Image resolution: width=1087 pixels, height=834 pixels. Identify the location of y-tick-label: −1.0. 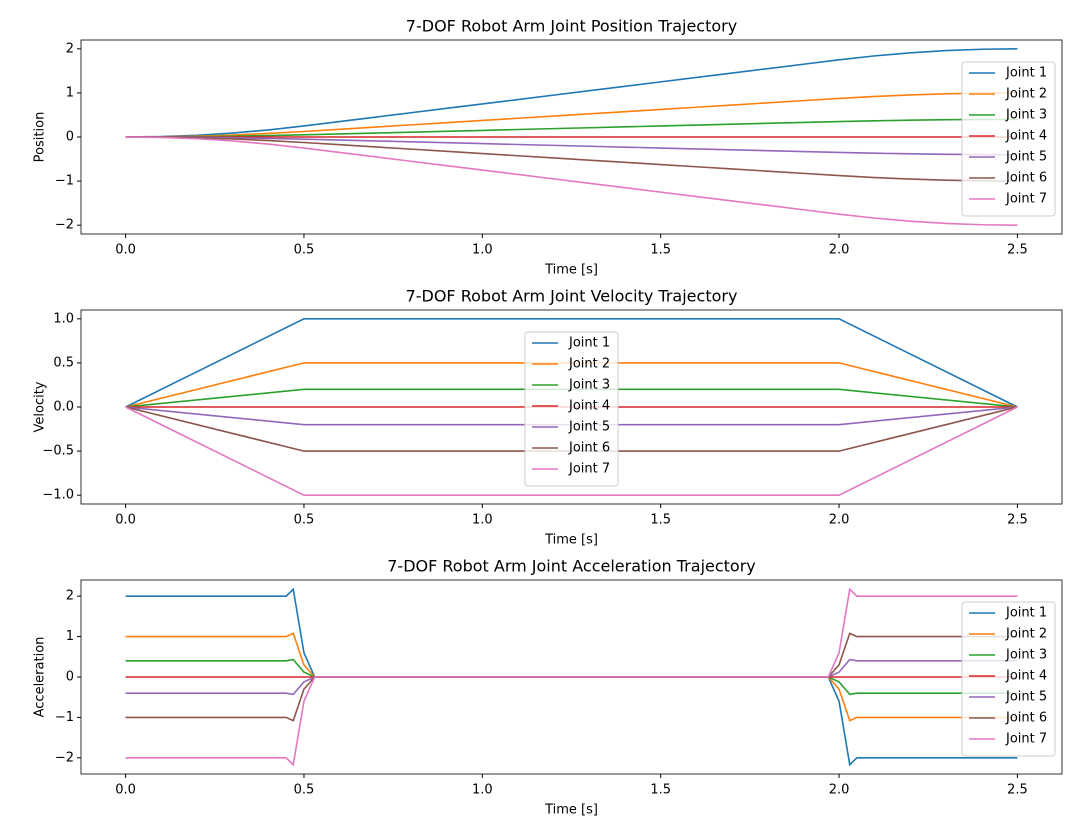
(58, 495).